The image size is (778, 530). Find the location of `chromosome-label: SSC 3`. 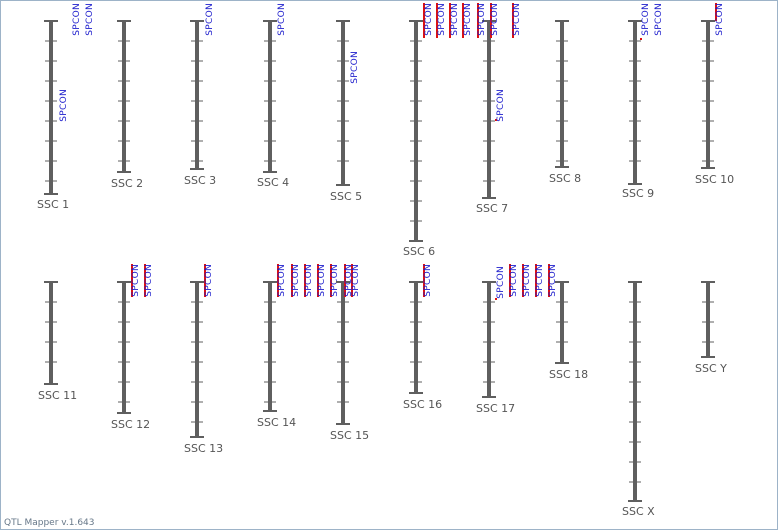

chromosome-label: SSC 3 is located at coordinates (200, 180).